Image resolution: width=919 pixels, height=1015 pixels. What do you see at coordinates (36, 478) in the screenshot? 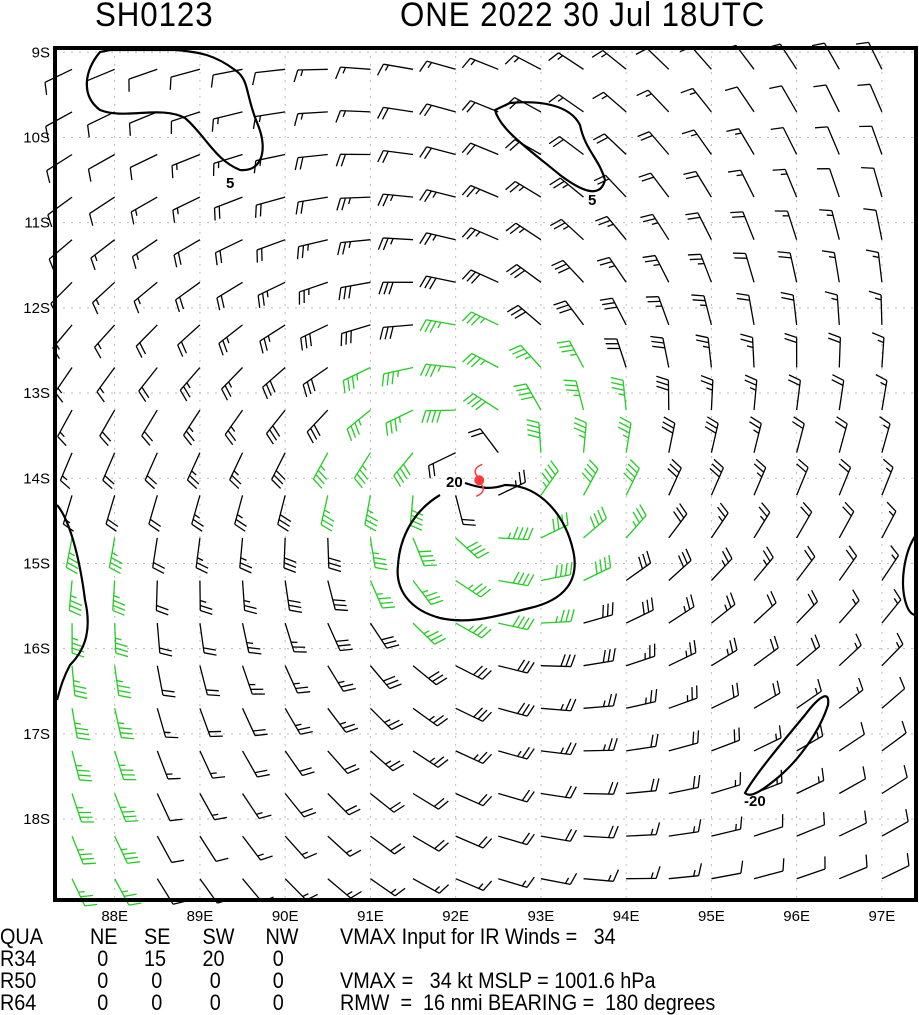
I see `lat-label: 14S` at bounding box center [36, 478].